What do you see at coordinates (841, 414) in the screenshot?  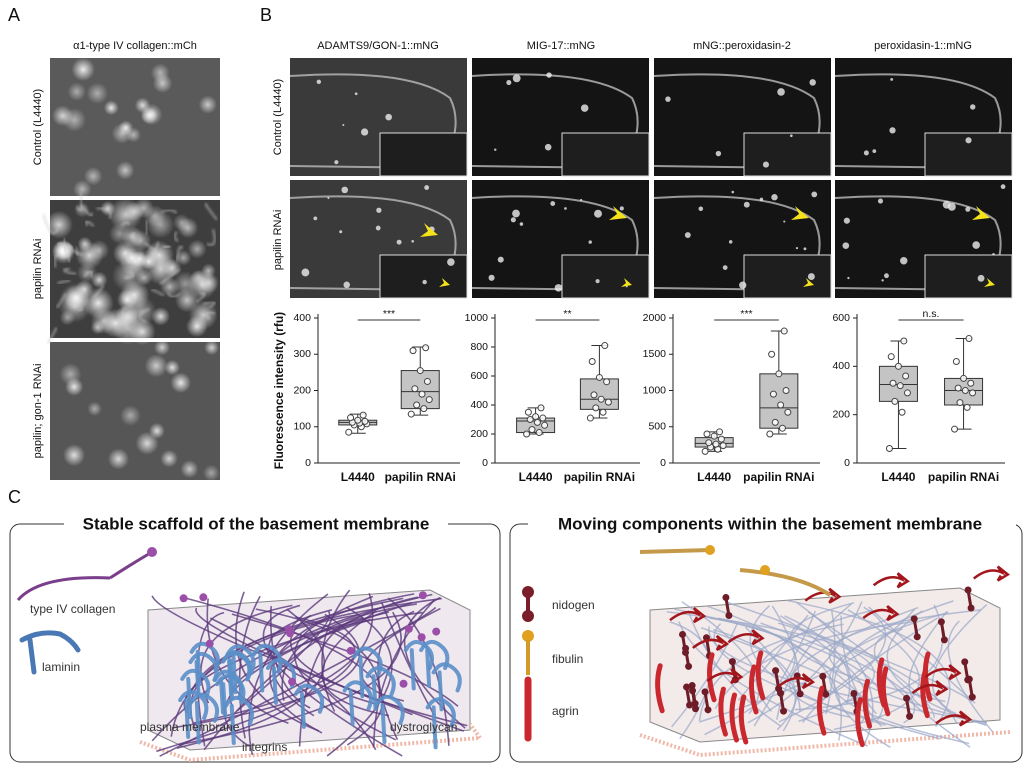 I see `y-tick-label: 200` at bounding box center [841, 414].